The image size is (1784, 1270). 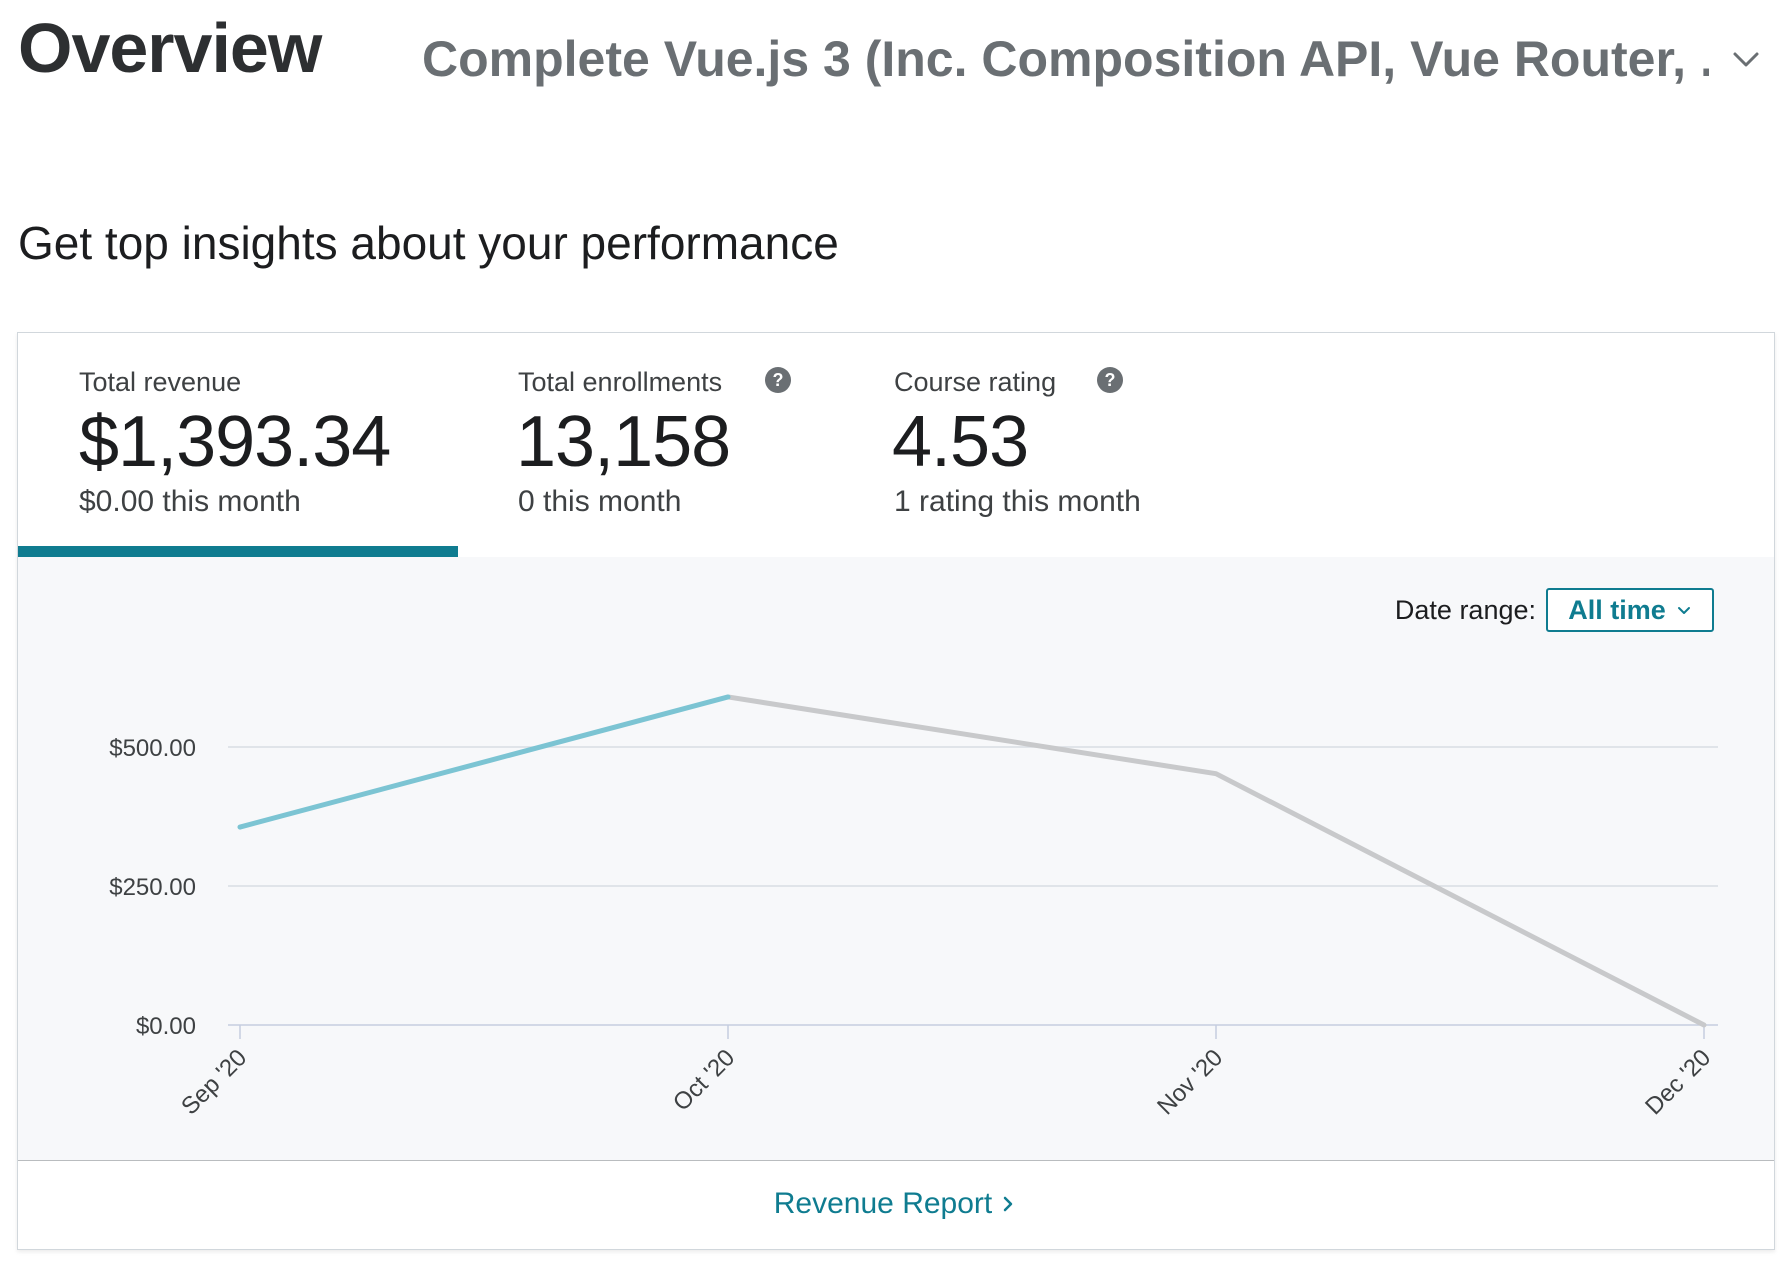 What do you see at coordinates (166, 1026) in the screenshot?
I see `y-tick-label: $0.00` at bounding box center [166, 1026].